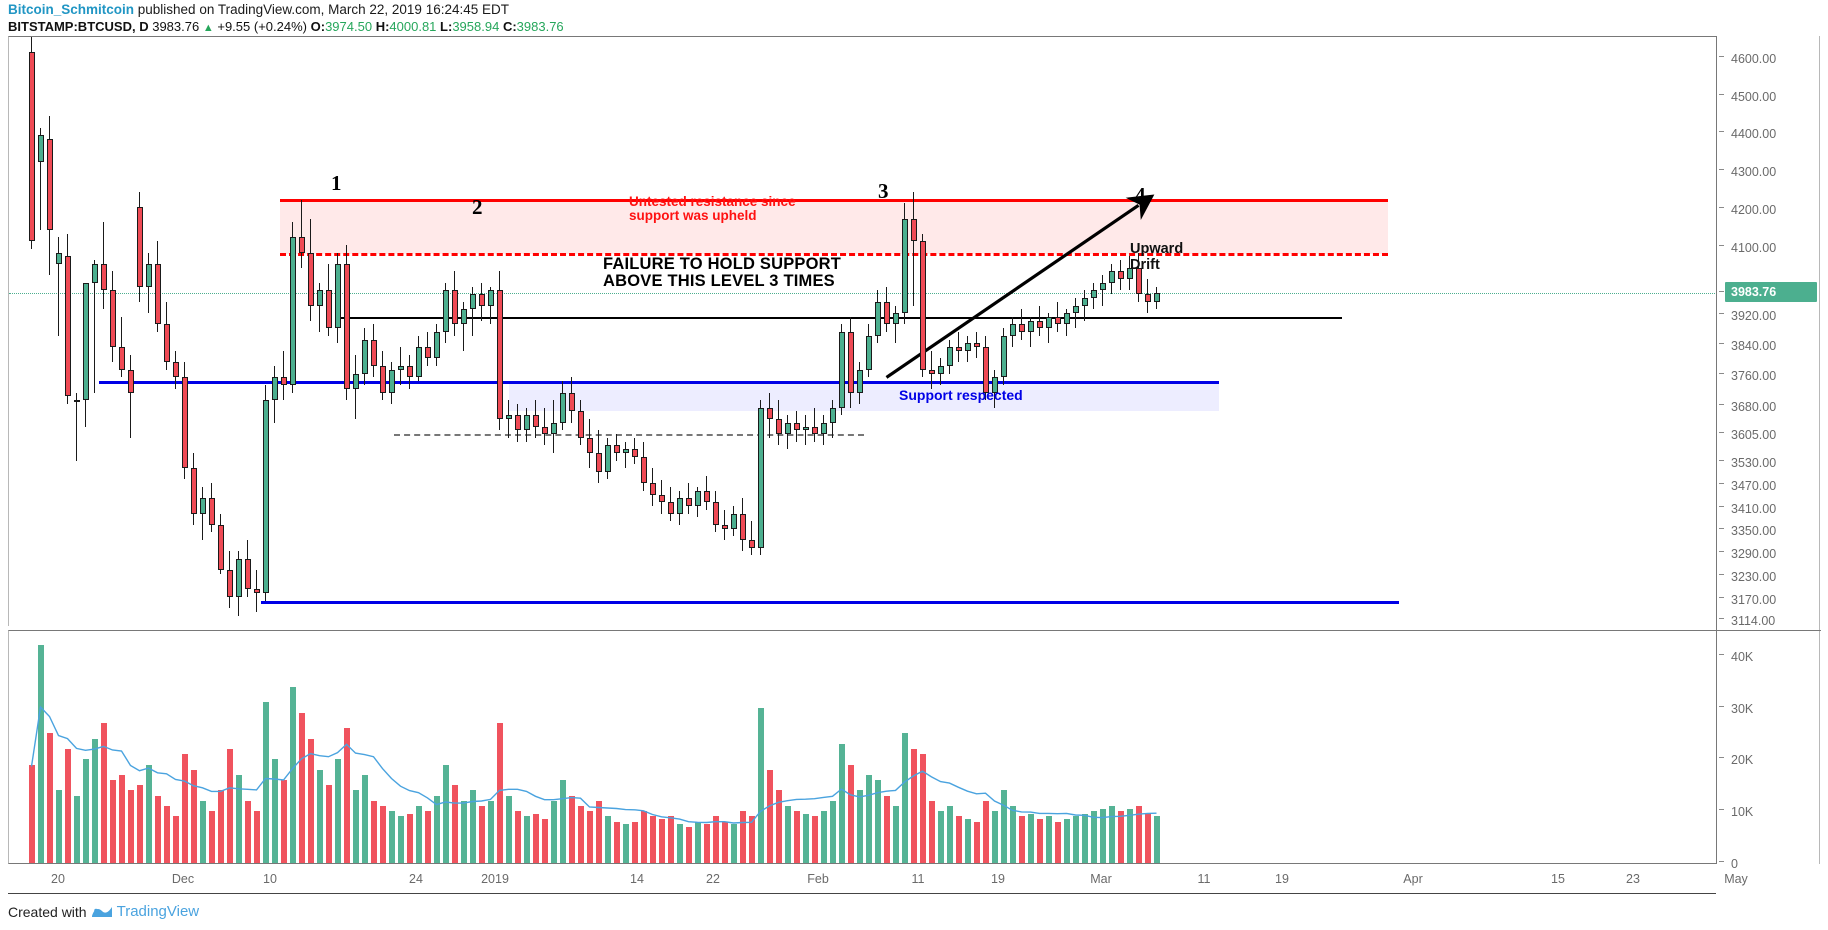 Image resolution: width=1828 pixels, height=930 pixels. Describe the element at coordinates (78, 26) in the screenshot. I see `symbol-label: BITSTAMP:BTCUSD, D` at that location.